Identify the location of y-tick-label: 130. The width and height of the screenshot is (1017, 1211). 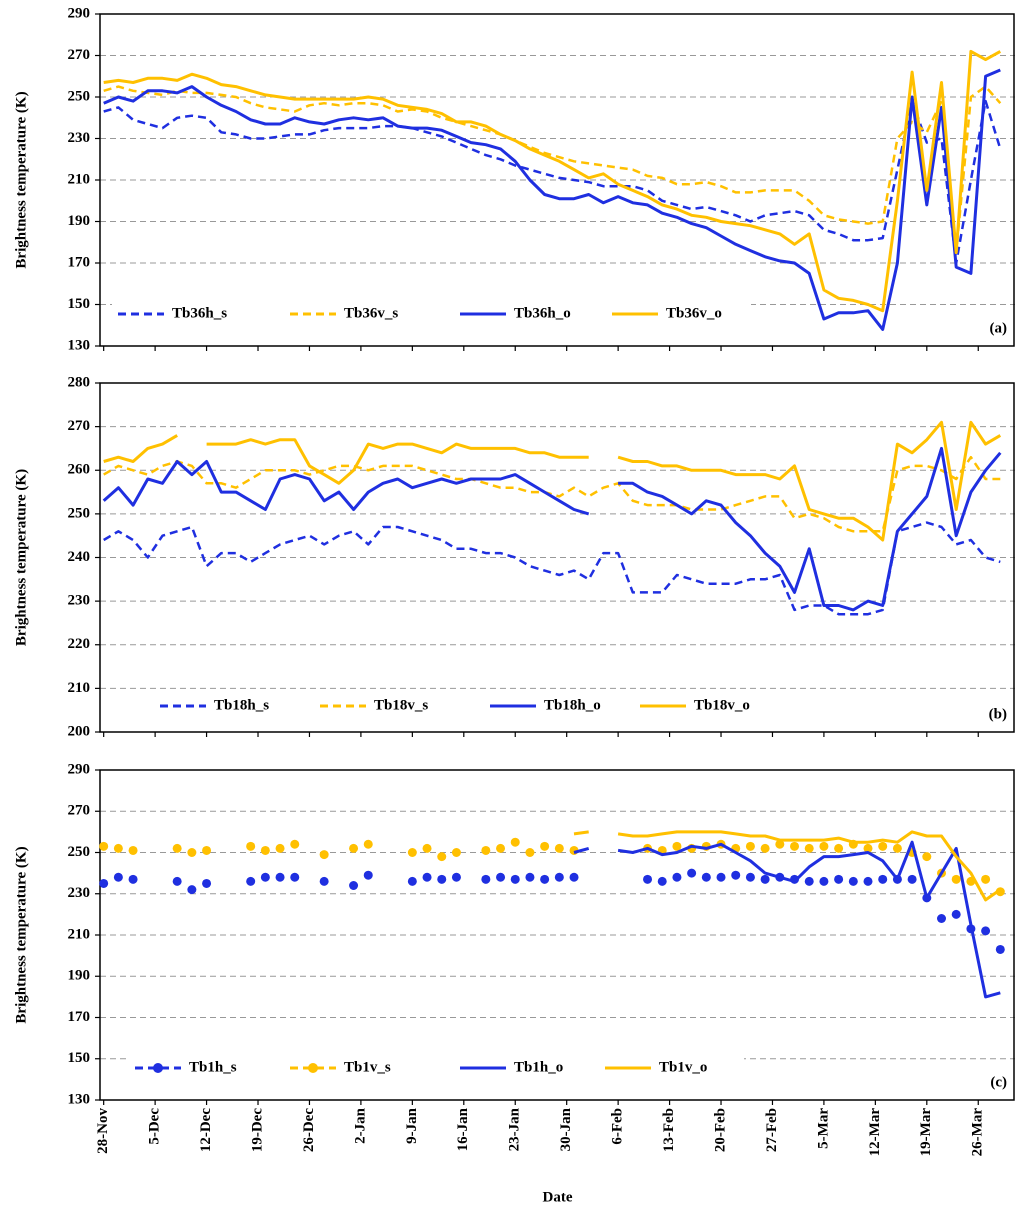
(79, 1099).